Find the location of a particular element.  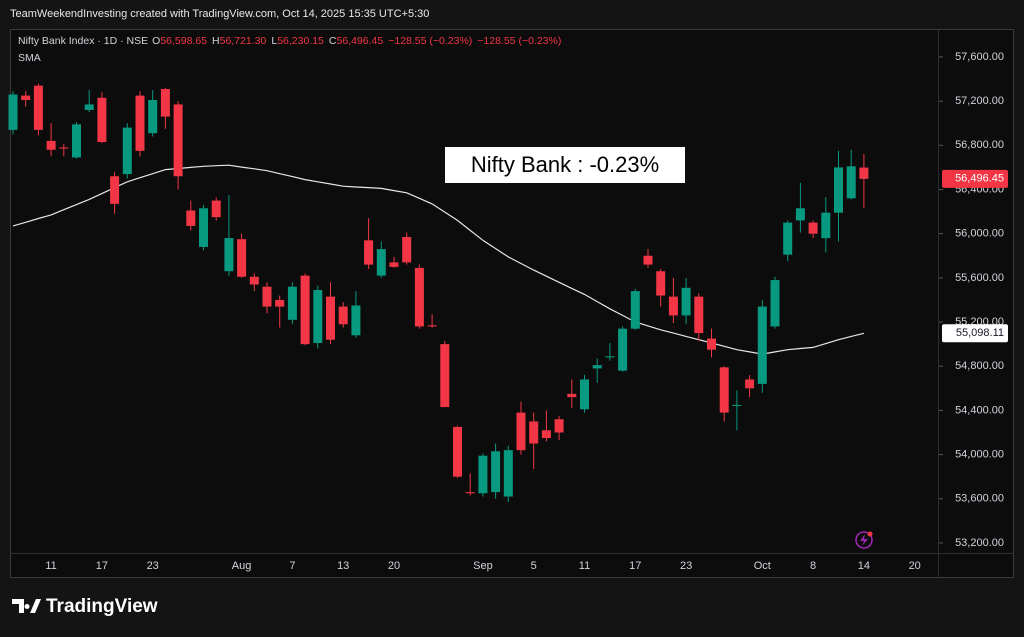

y-tick-label: 55,600.00 is located at coordinates (979, 278).